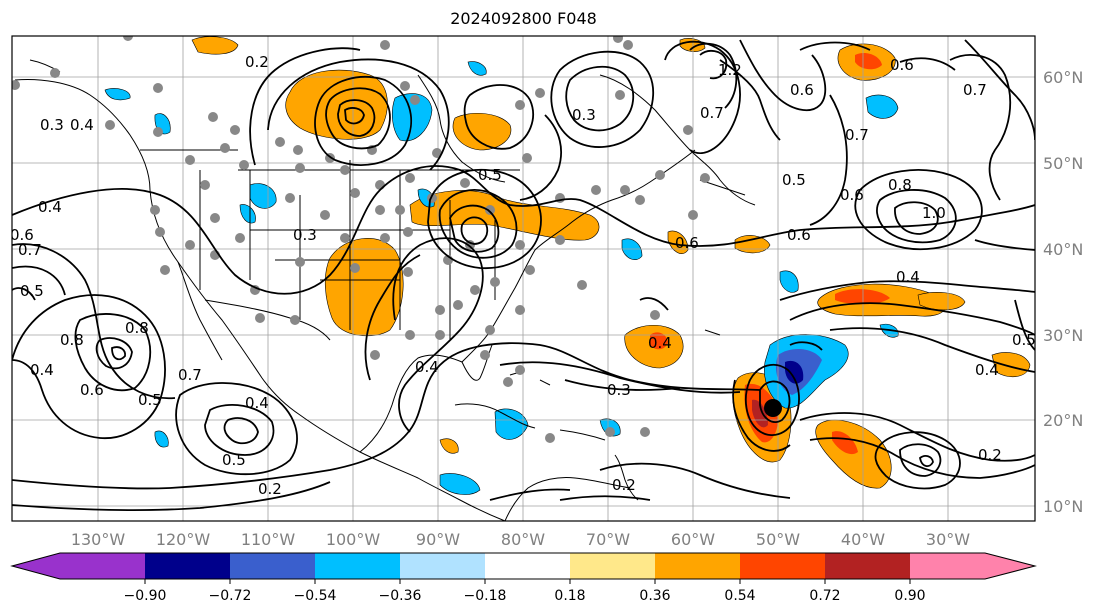  Describe the element at coordinates (523, 539) in the screenshot. I see `lon-label: 80°W` at that location.